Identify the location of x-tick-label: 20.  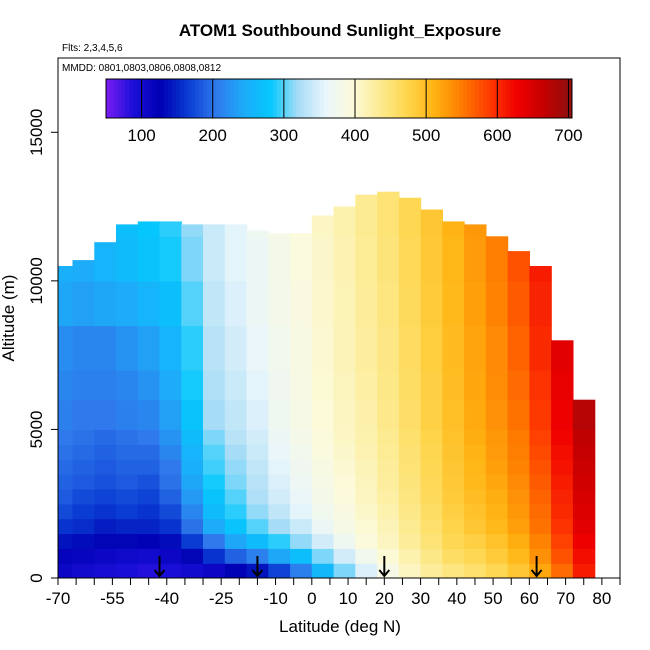
(384, 598).